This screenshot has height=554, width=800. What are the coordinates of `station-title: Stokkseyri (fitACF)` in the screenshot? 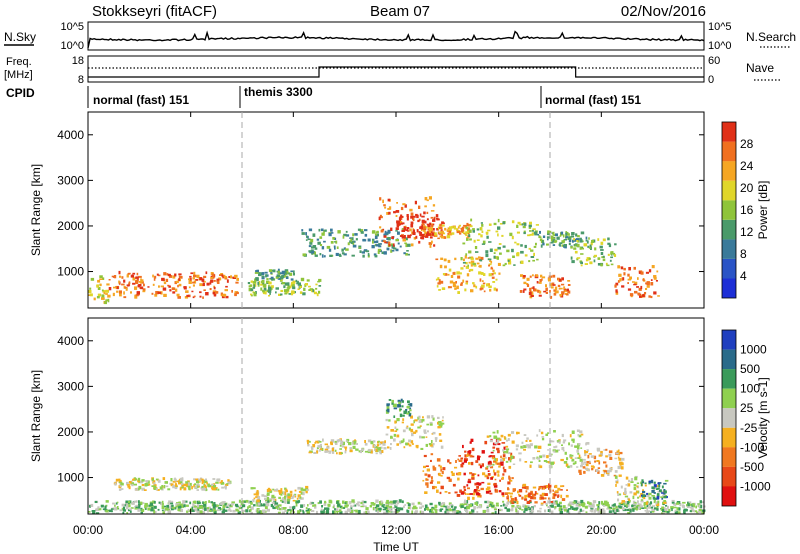 It's located at (154, 11).